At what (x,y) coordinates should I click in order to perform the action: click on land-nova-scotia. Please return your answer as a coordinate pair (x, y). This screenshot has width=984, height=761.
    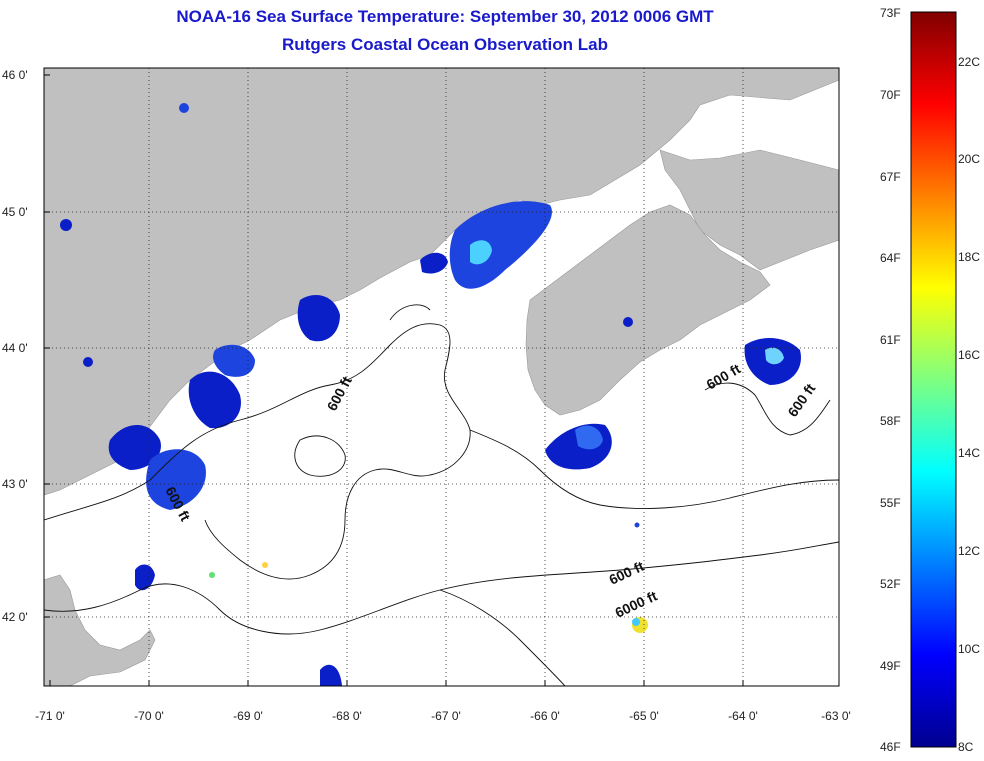
    Looking at the image, I should click on (648, 310).